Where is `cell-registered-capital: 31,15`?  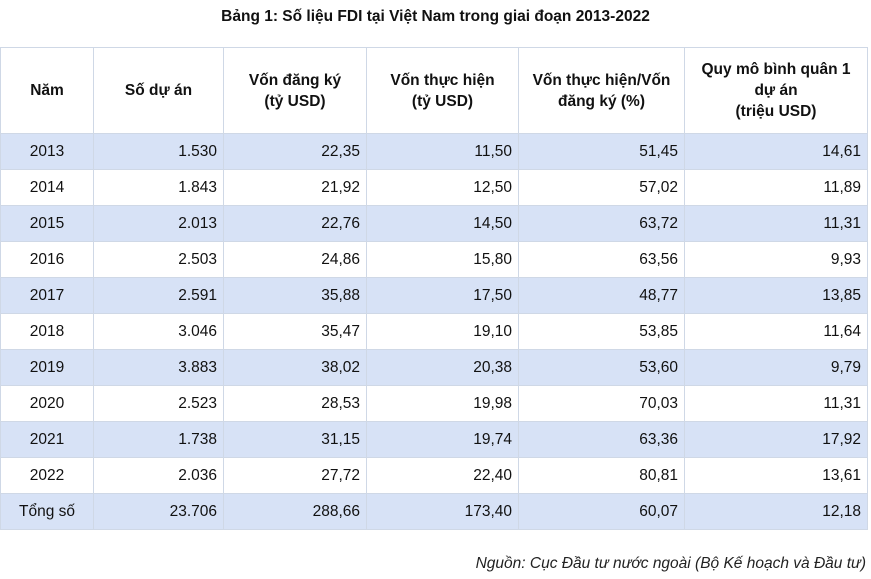
cell-registered-capital: 31,15 is located at coordinates (295, 439).